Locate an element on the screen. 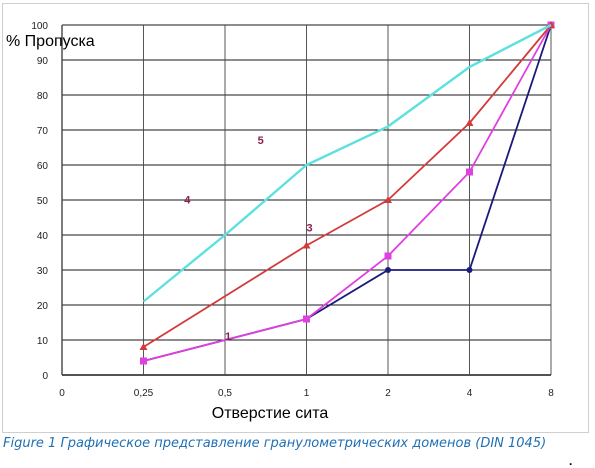 The width and height of the screenshot is (595, 468). y-tick-label: 0 is located at coordinates (45, 376).